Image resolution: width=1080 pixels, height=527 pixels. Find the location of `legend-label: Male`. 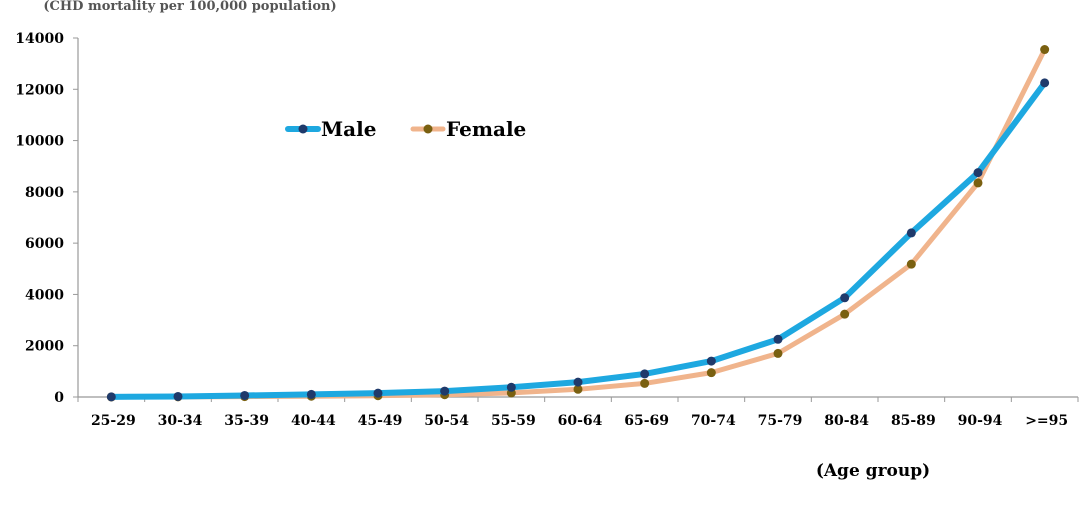

legend-label: Male is located at coordinates (348, 129).